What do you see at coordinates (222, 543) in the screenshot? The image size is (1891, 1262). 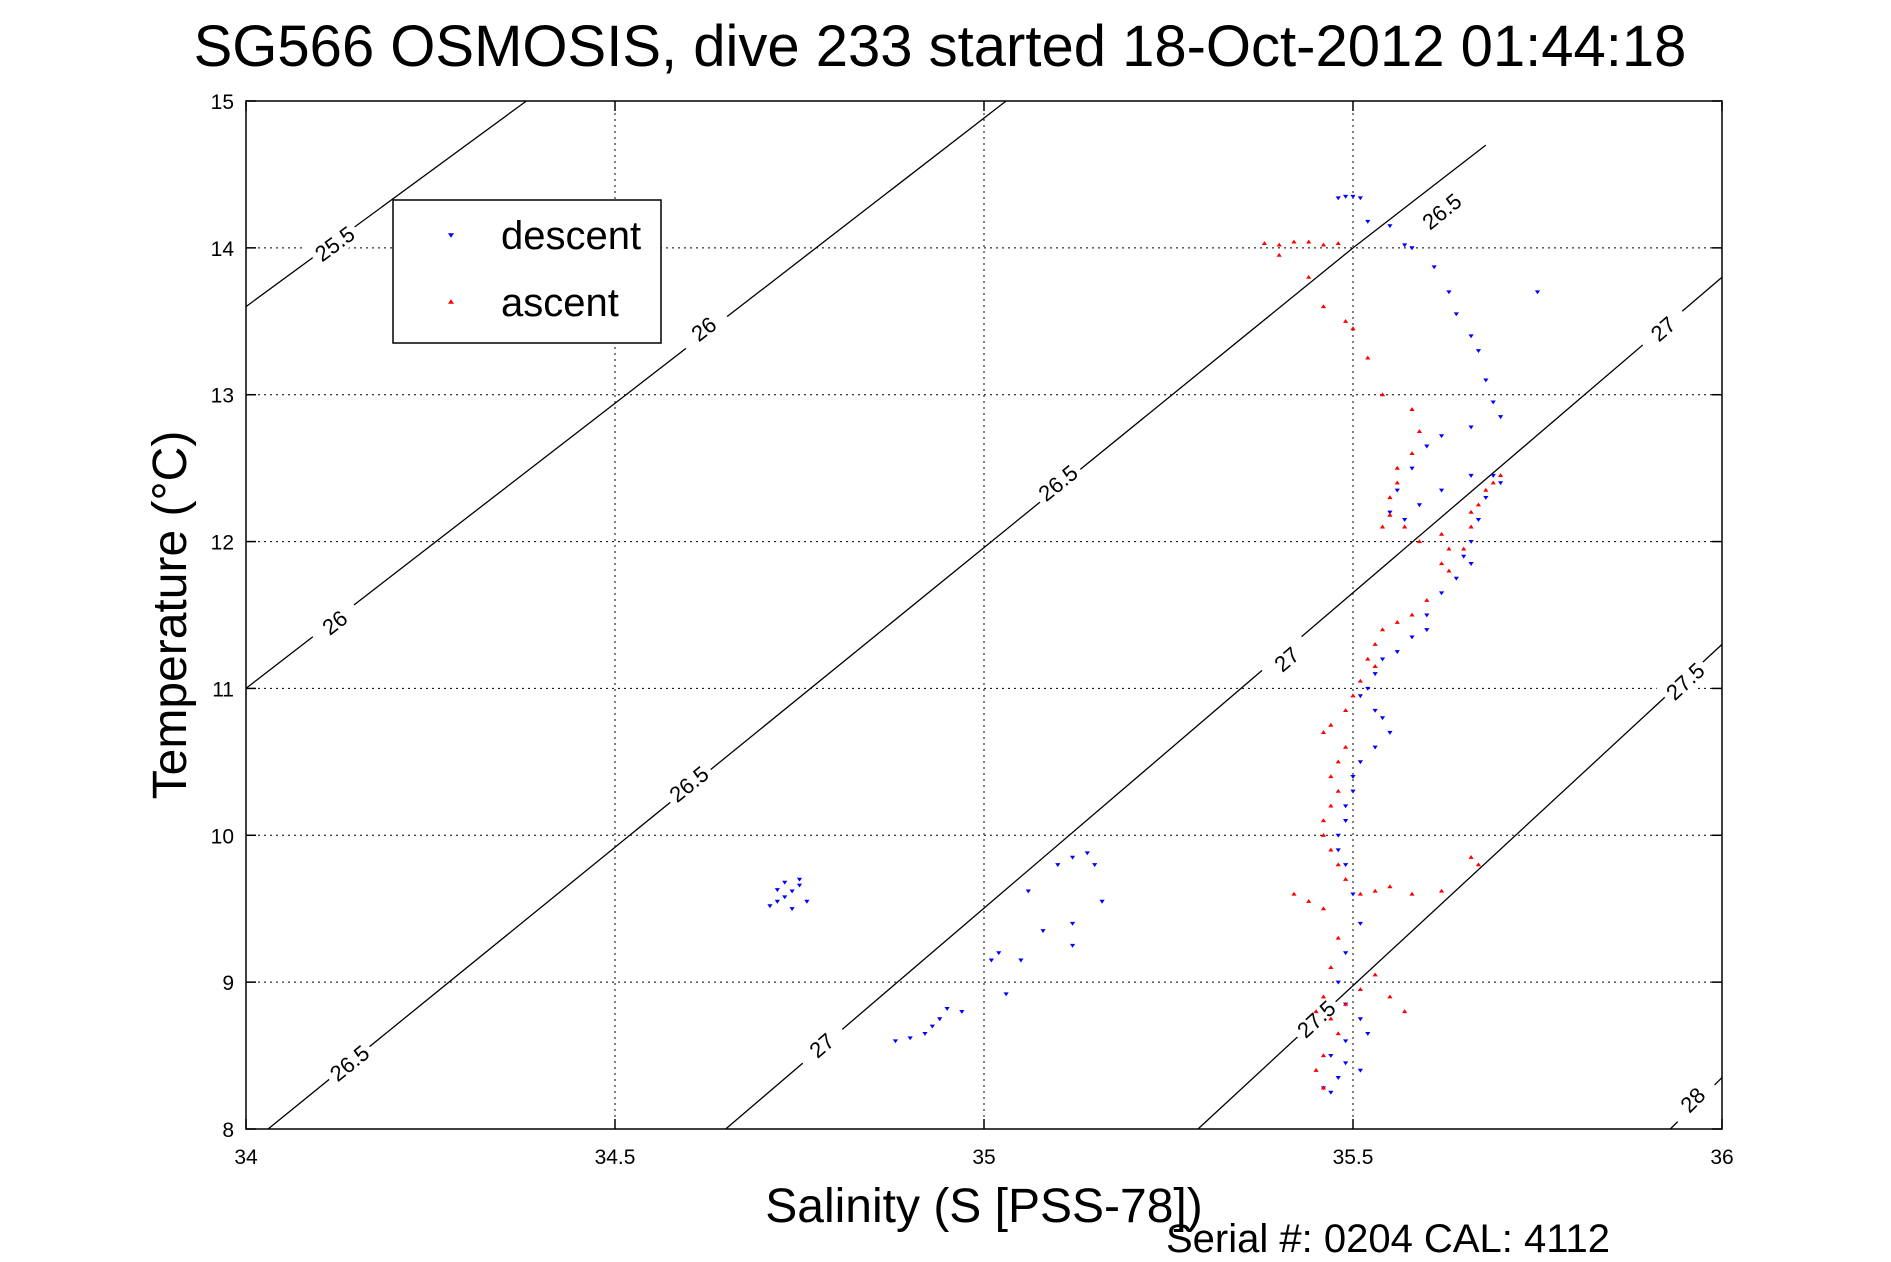 I see `y-tick-label: 12` at bounding box center [222, 543].